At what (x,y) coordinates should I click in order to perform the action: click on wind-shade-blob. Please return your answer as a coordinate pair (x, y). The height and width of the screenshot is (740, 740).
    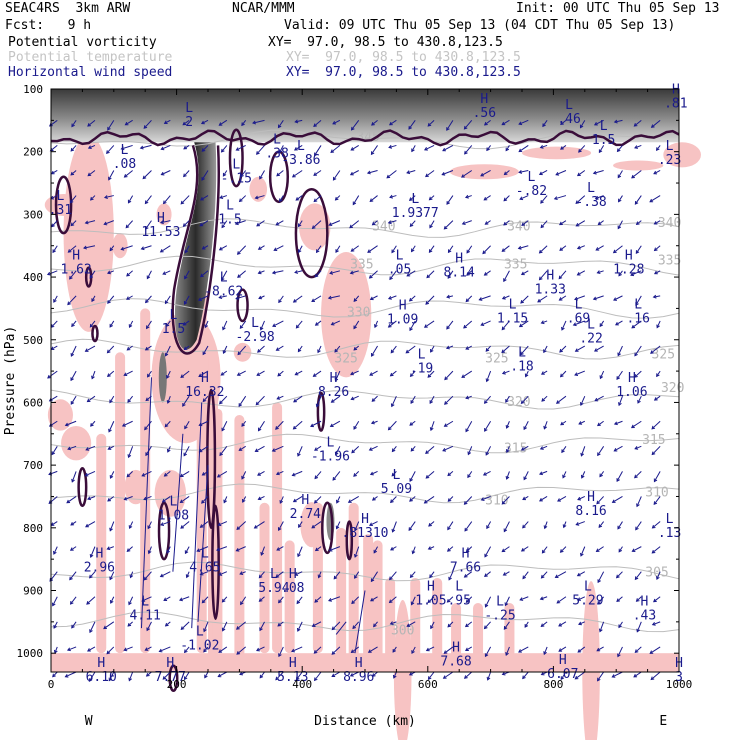
    Looking at the image, I should click on (557, 153).